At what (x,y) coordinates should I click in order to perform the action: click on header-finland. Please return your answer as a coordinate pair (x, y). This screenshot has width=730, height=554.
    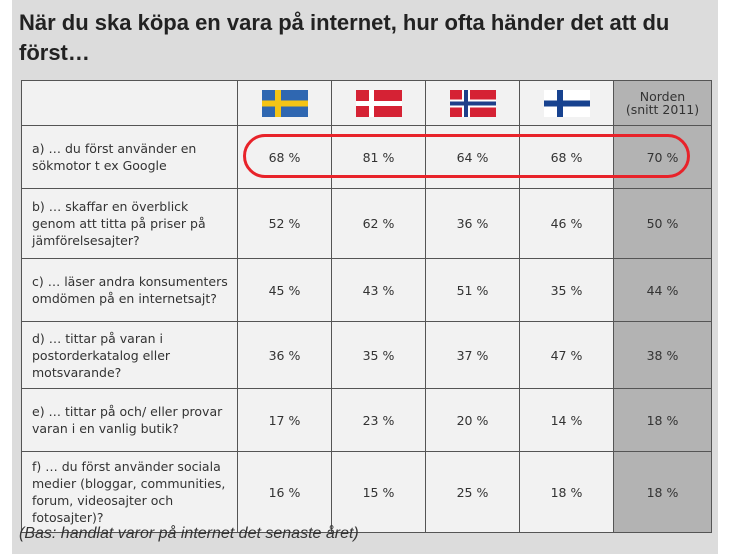
    Looking at the image, I should click on (566, 103).